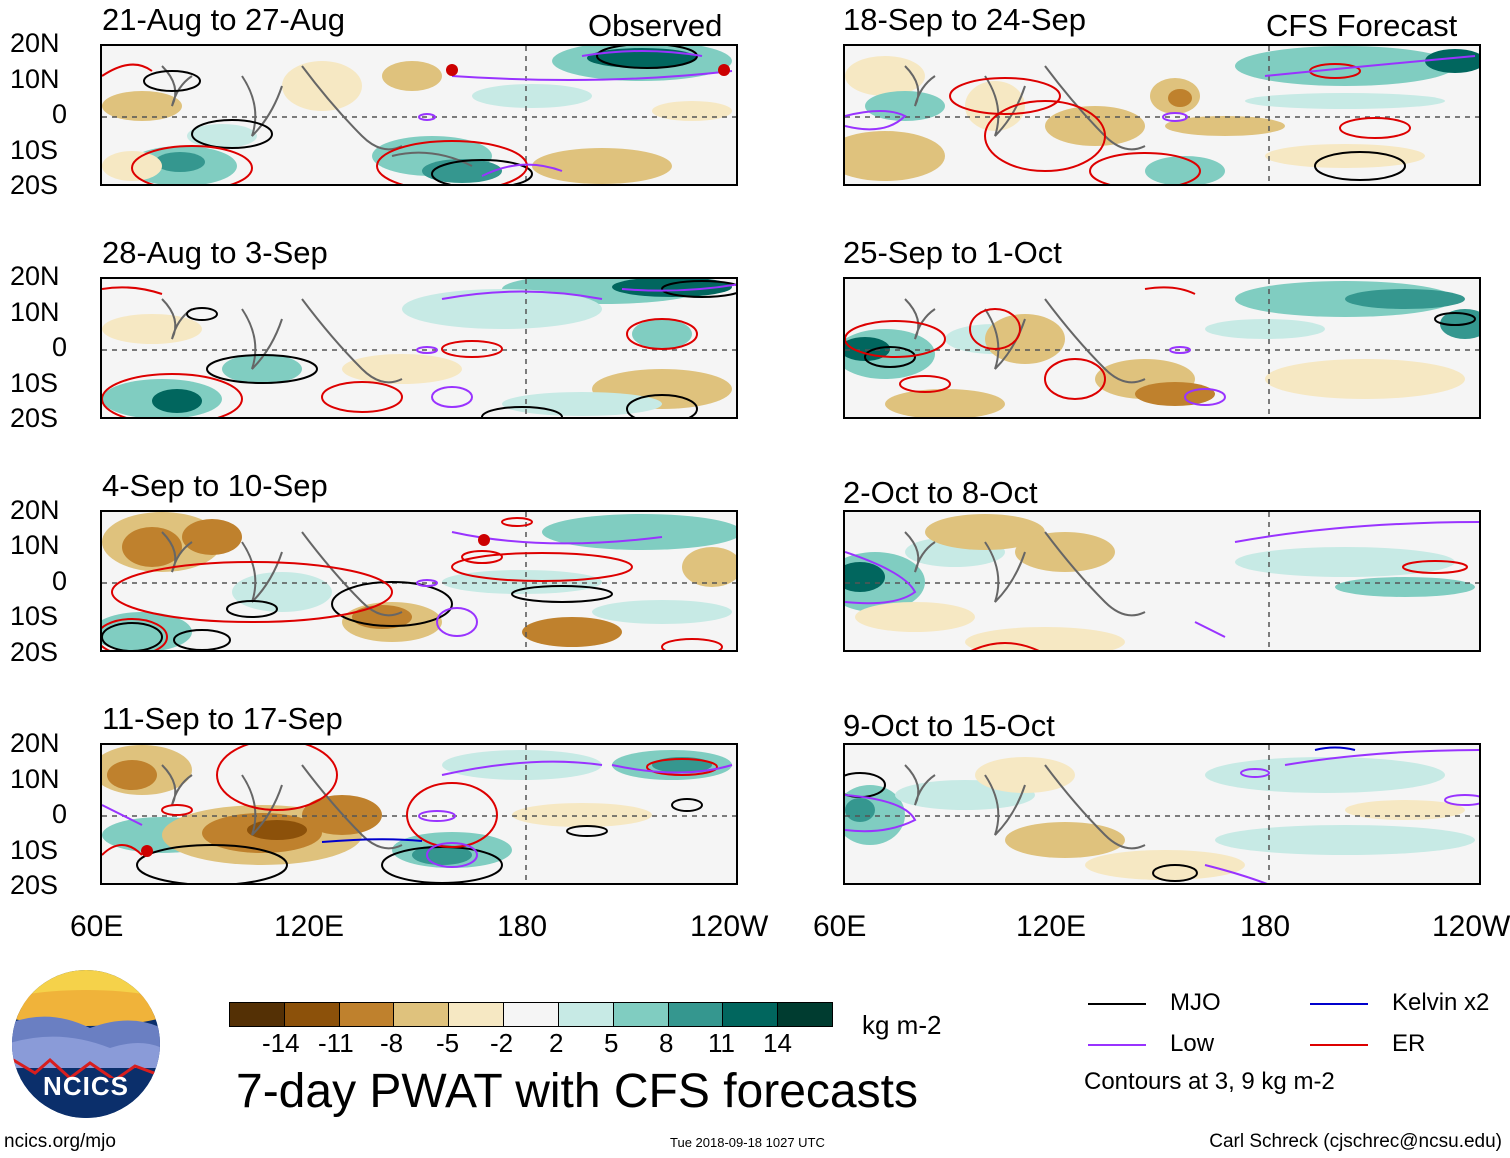 The height and width of the screenshot is (1158, 1510). What do you see at coordinates (1409, 1043) in the screenshot?
I see `legend-label-er: ER` at bounding box center [1409, 1043].